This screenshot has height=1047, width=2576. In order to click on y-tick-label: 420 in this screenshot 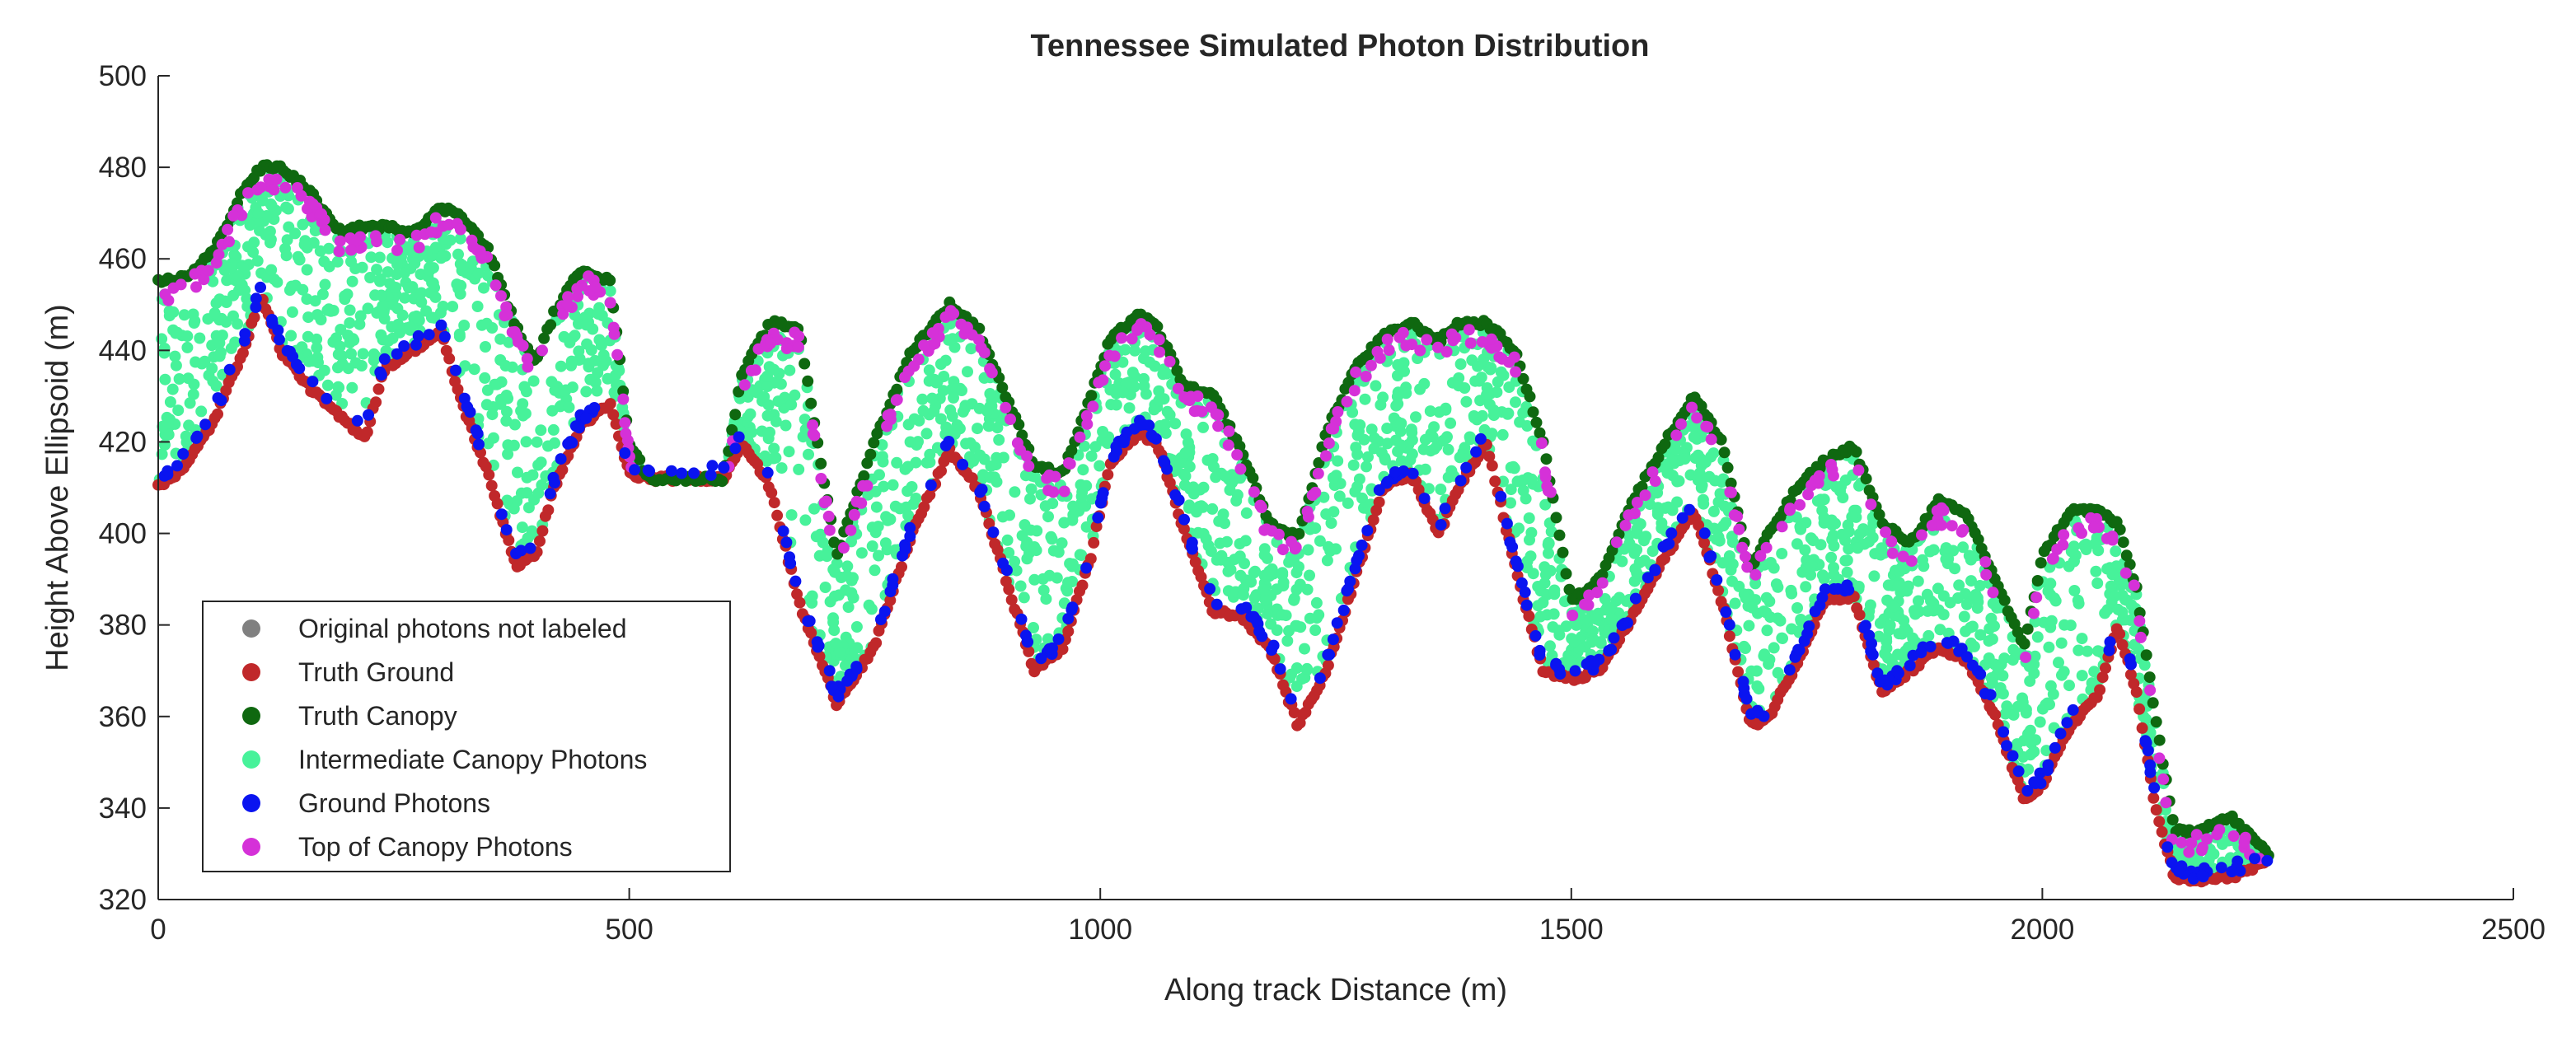, I will do `click(123, 442)`.